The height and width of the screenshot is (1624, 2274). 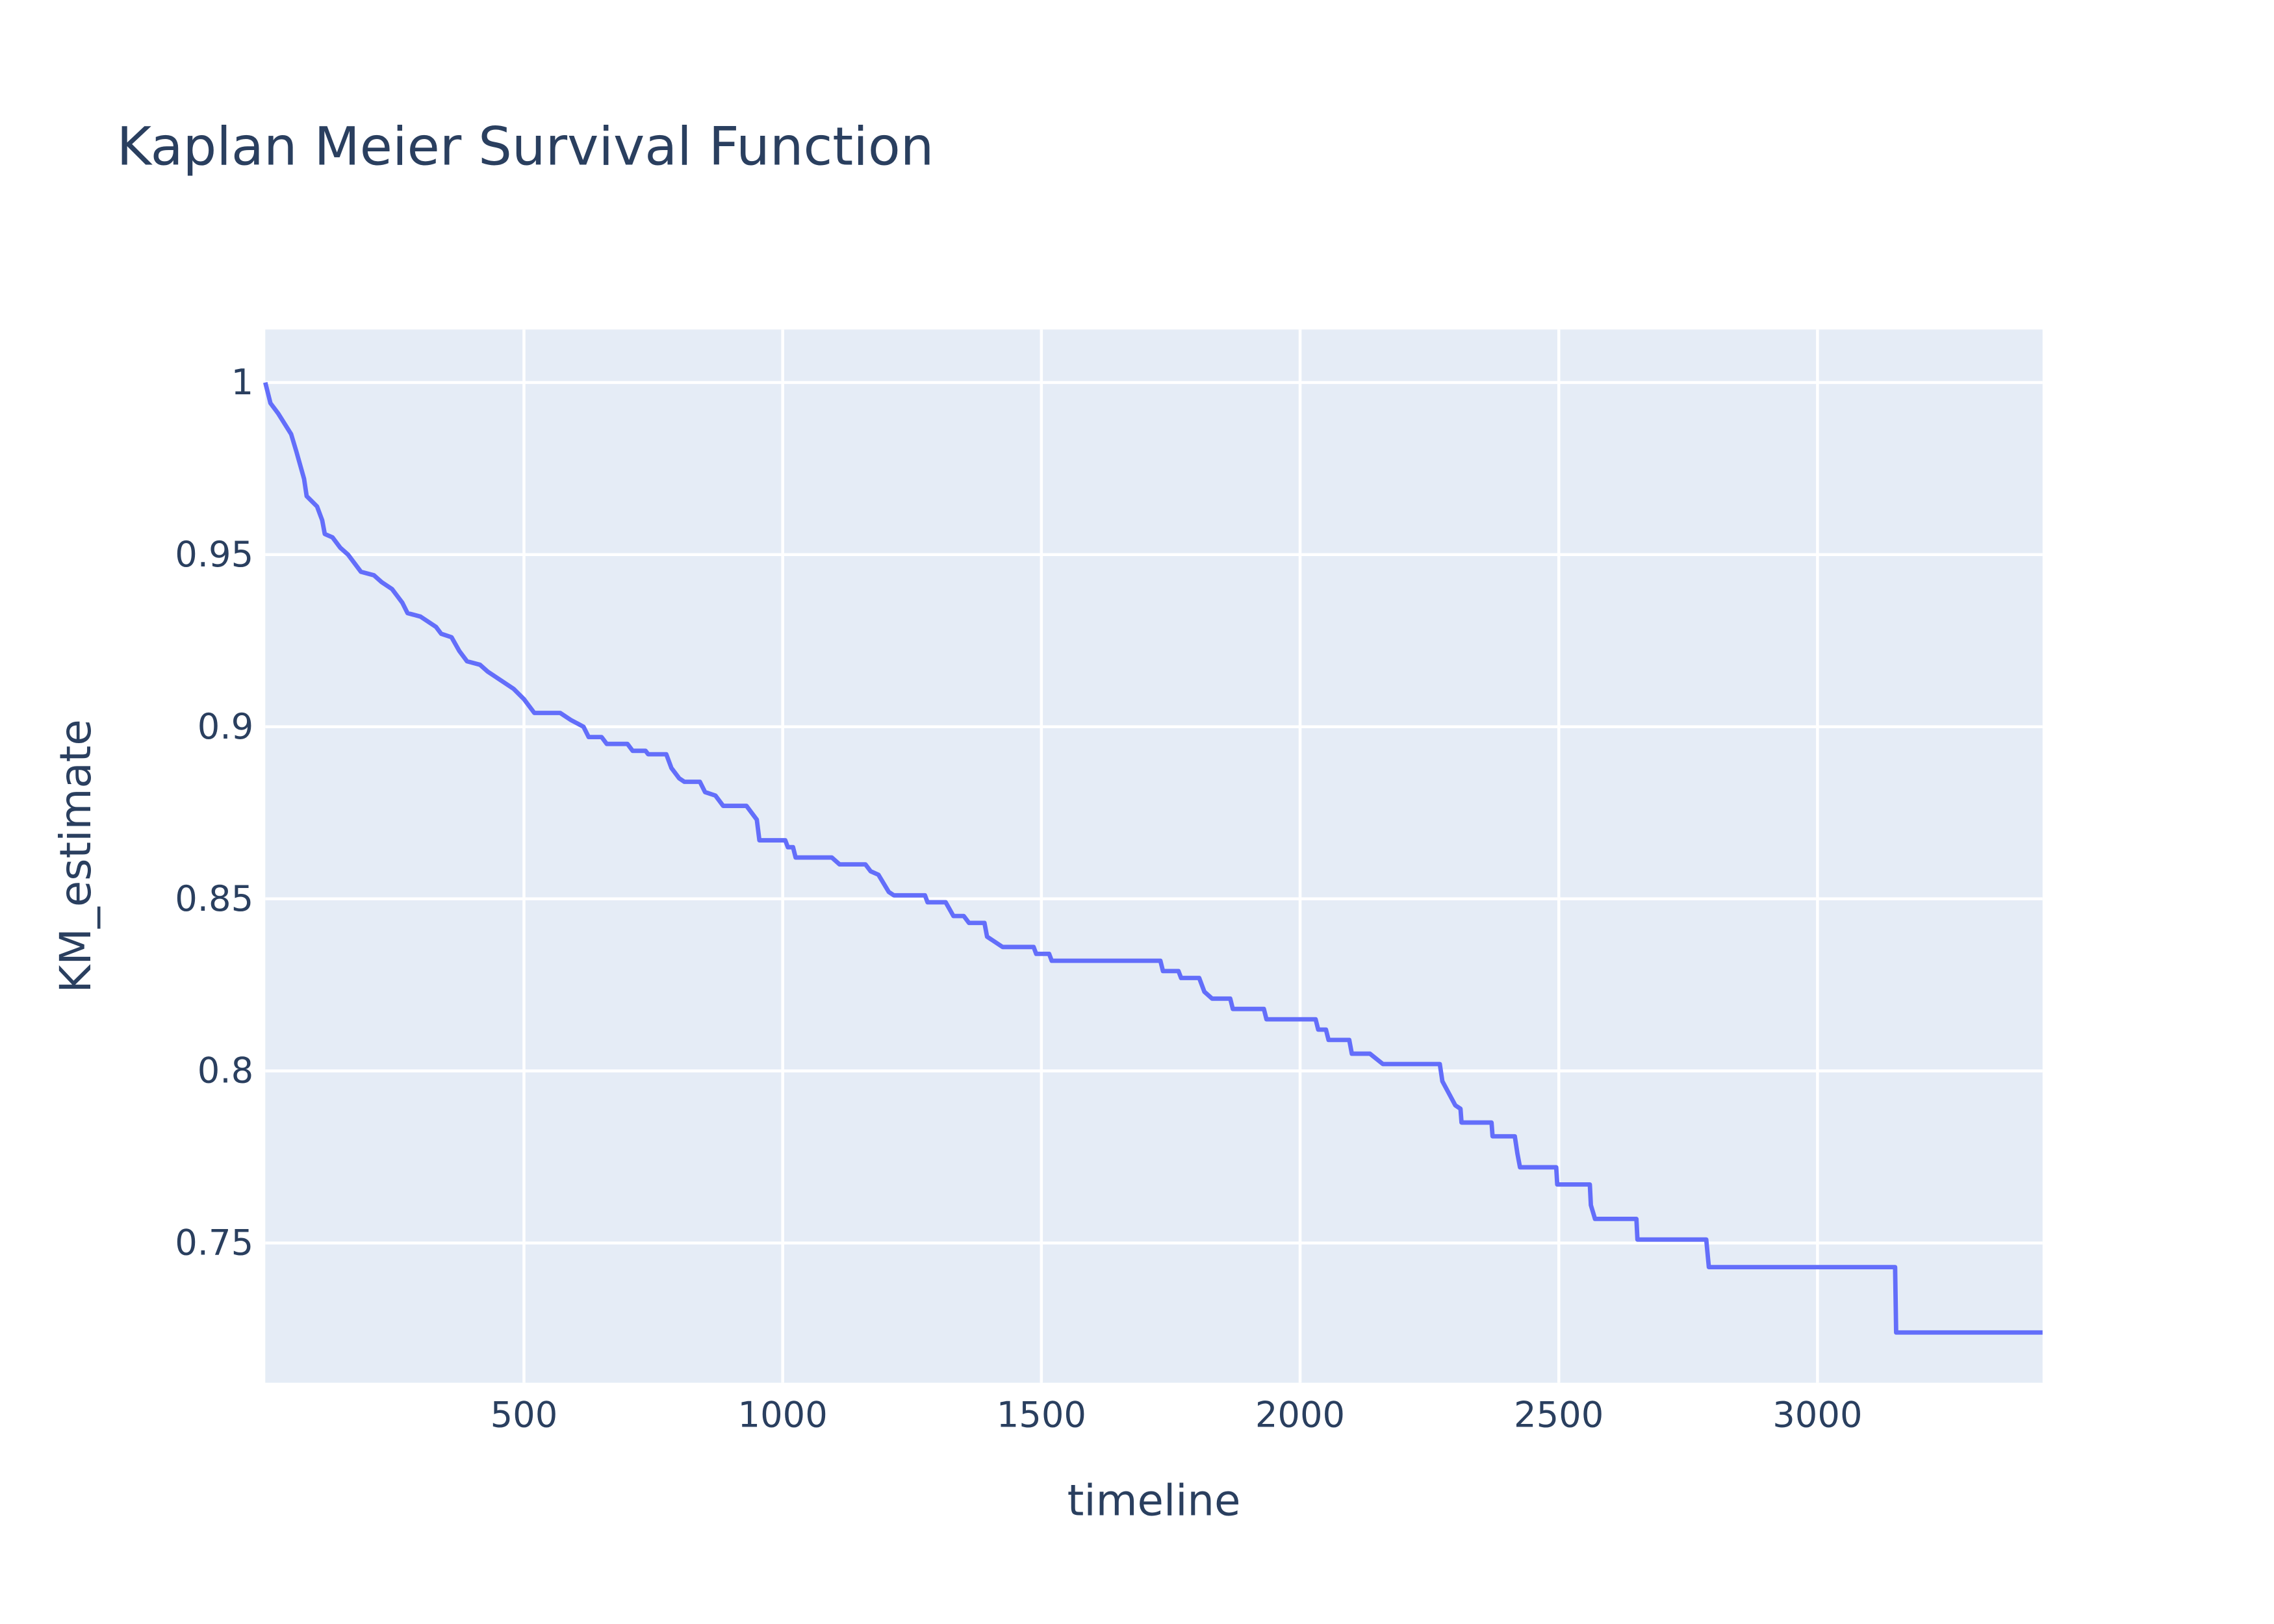 I want to click on x-tick-label: 1500, so click(x=1041, y=1415).